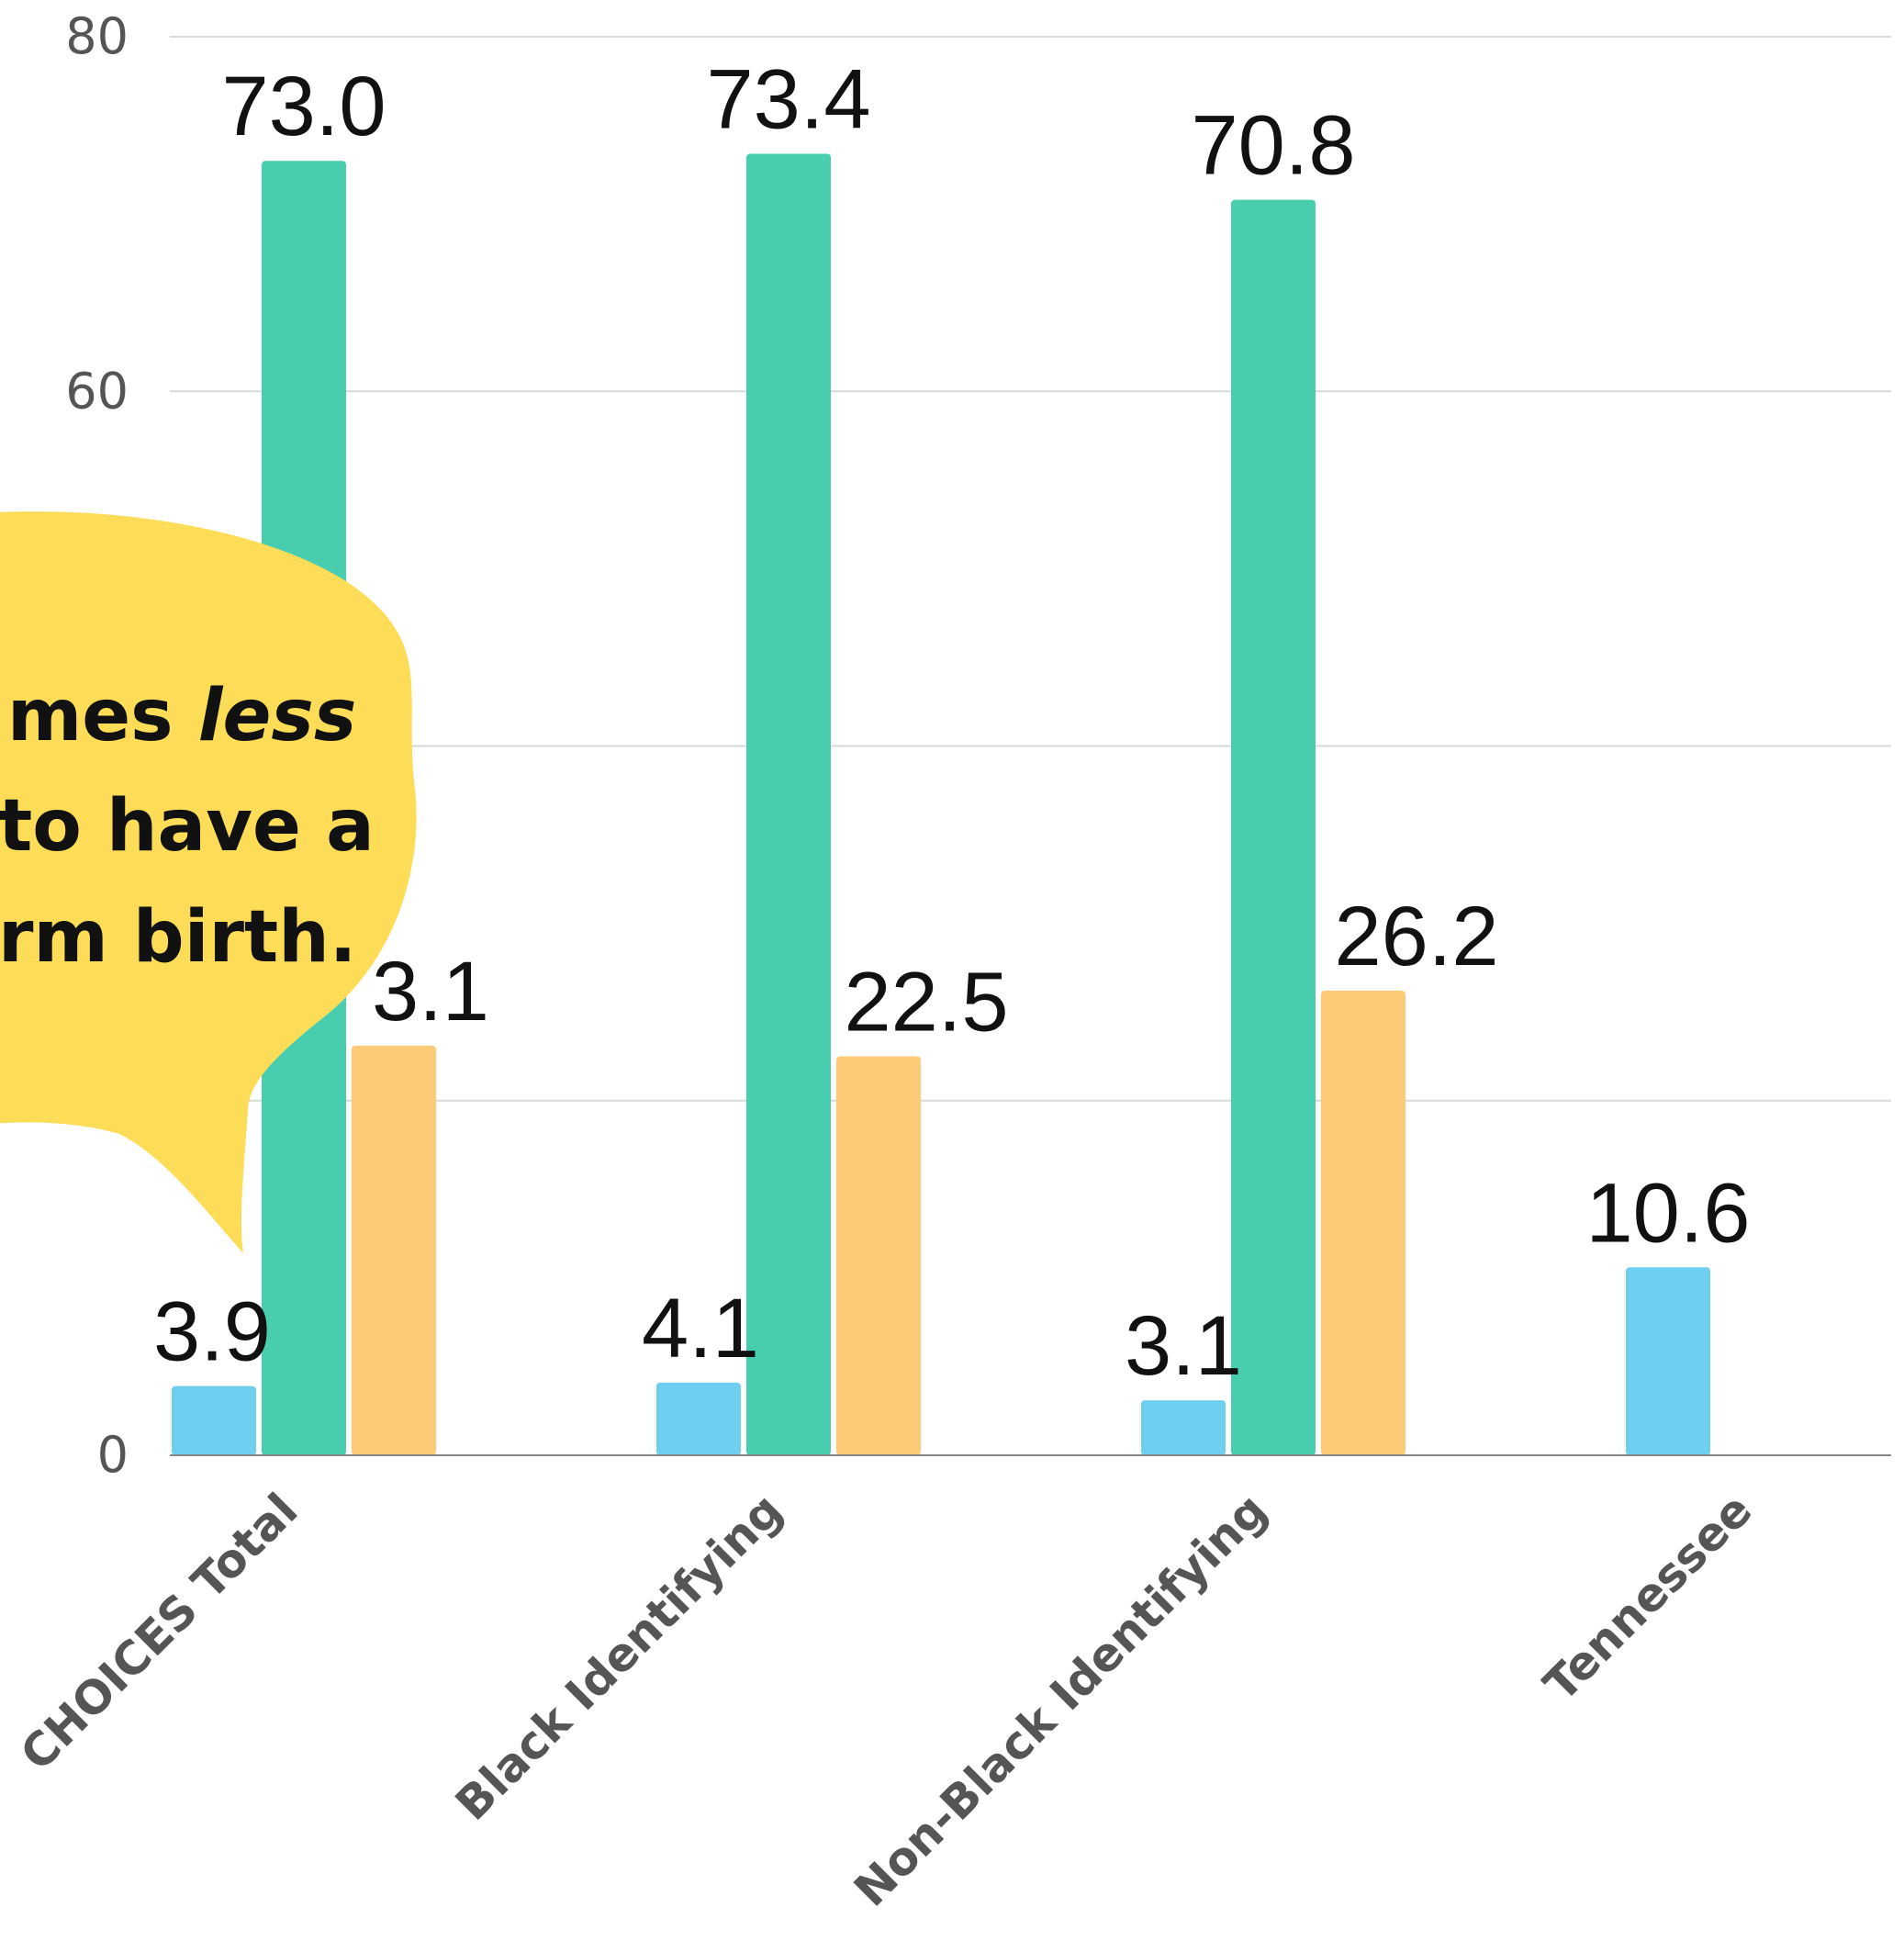 The width and height of the screenshot is (1904, 1952). Describe the element at coordinates (788, 99) in the screenshot. I see `data-label: 73.4` at that location.